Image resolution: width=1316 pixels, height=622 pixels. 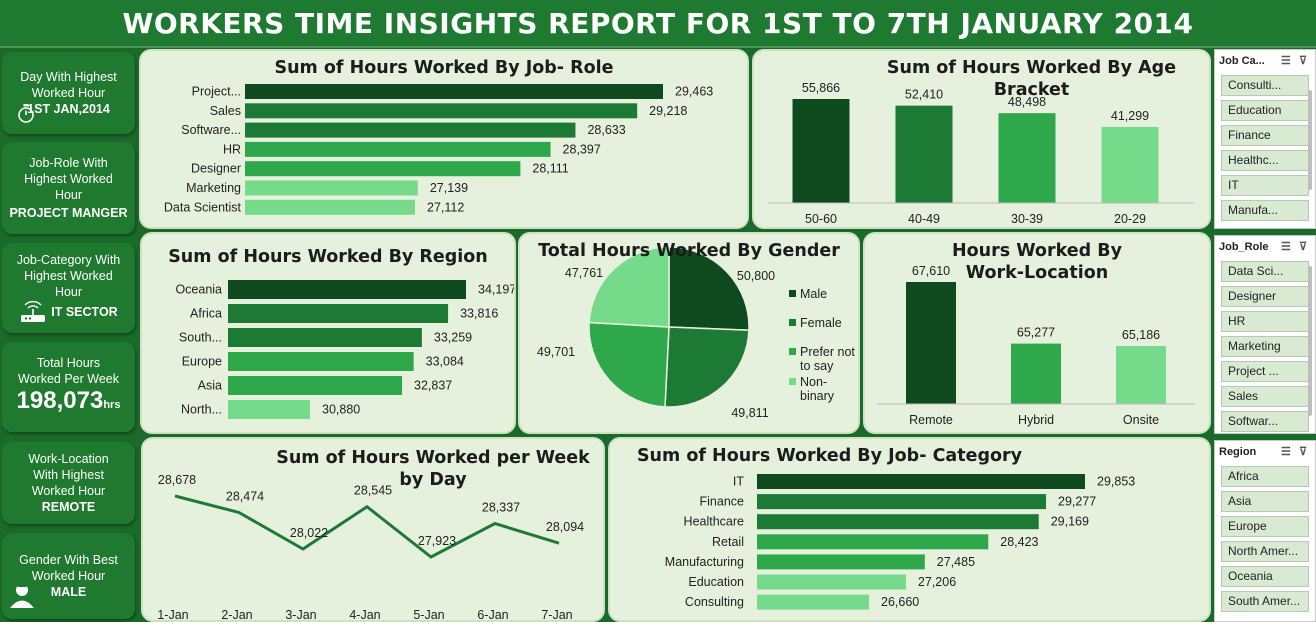 I want to click on category-label: Education, so click(x=716, y=582).